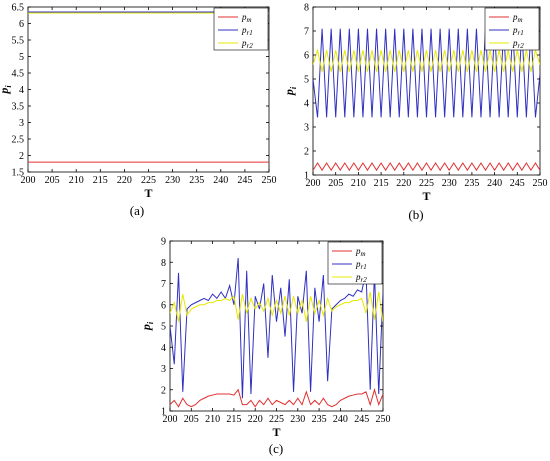 This screenshot has width=550, height=461. I want to click on y-tick-label: 3.5, so click(18, 107).